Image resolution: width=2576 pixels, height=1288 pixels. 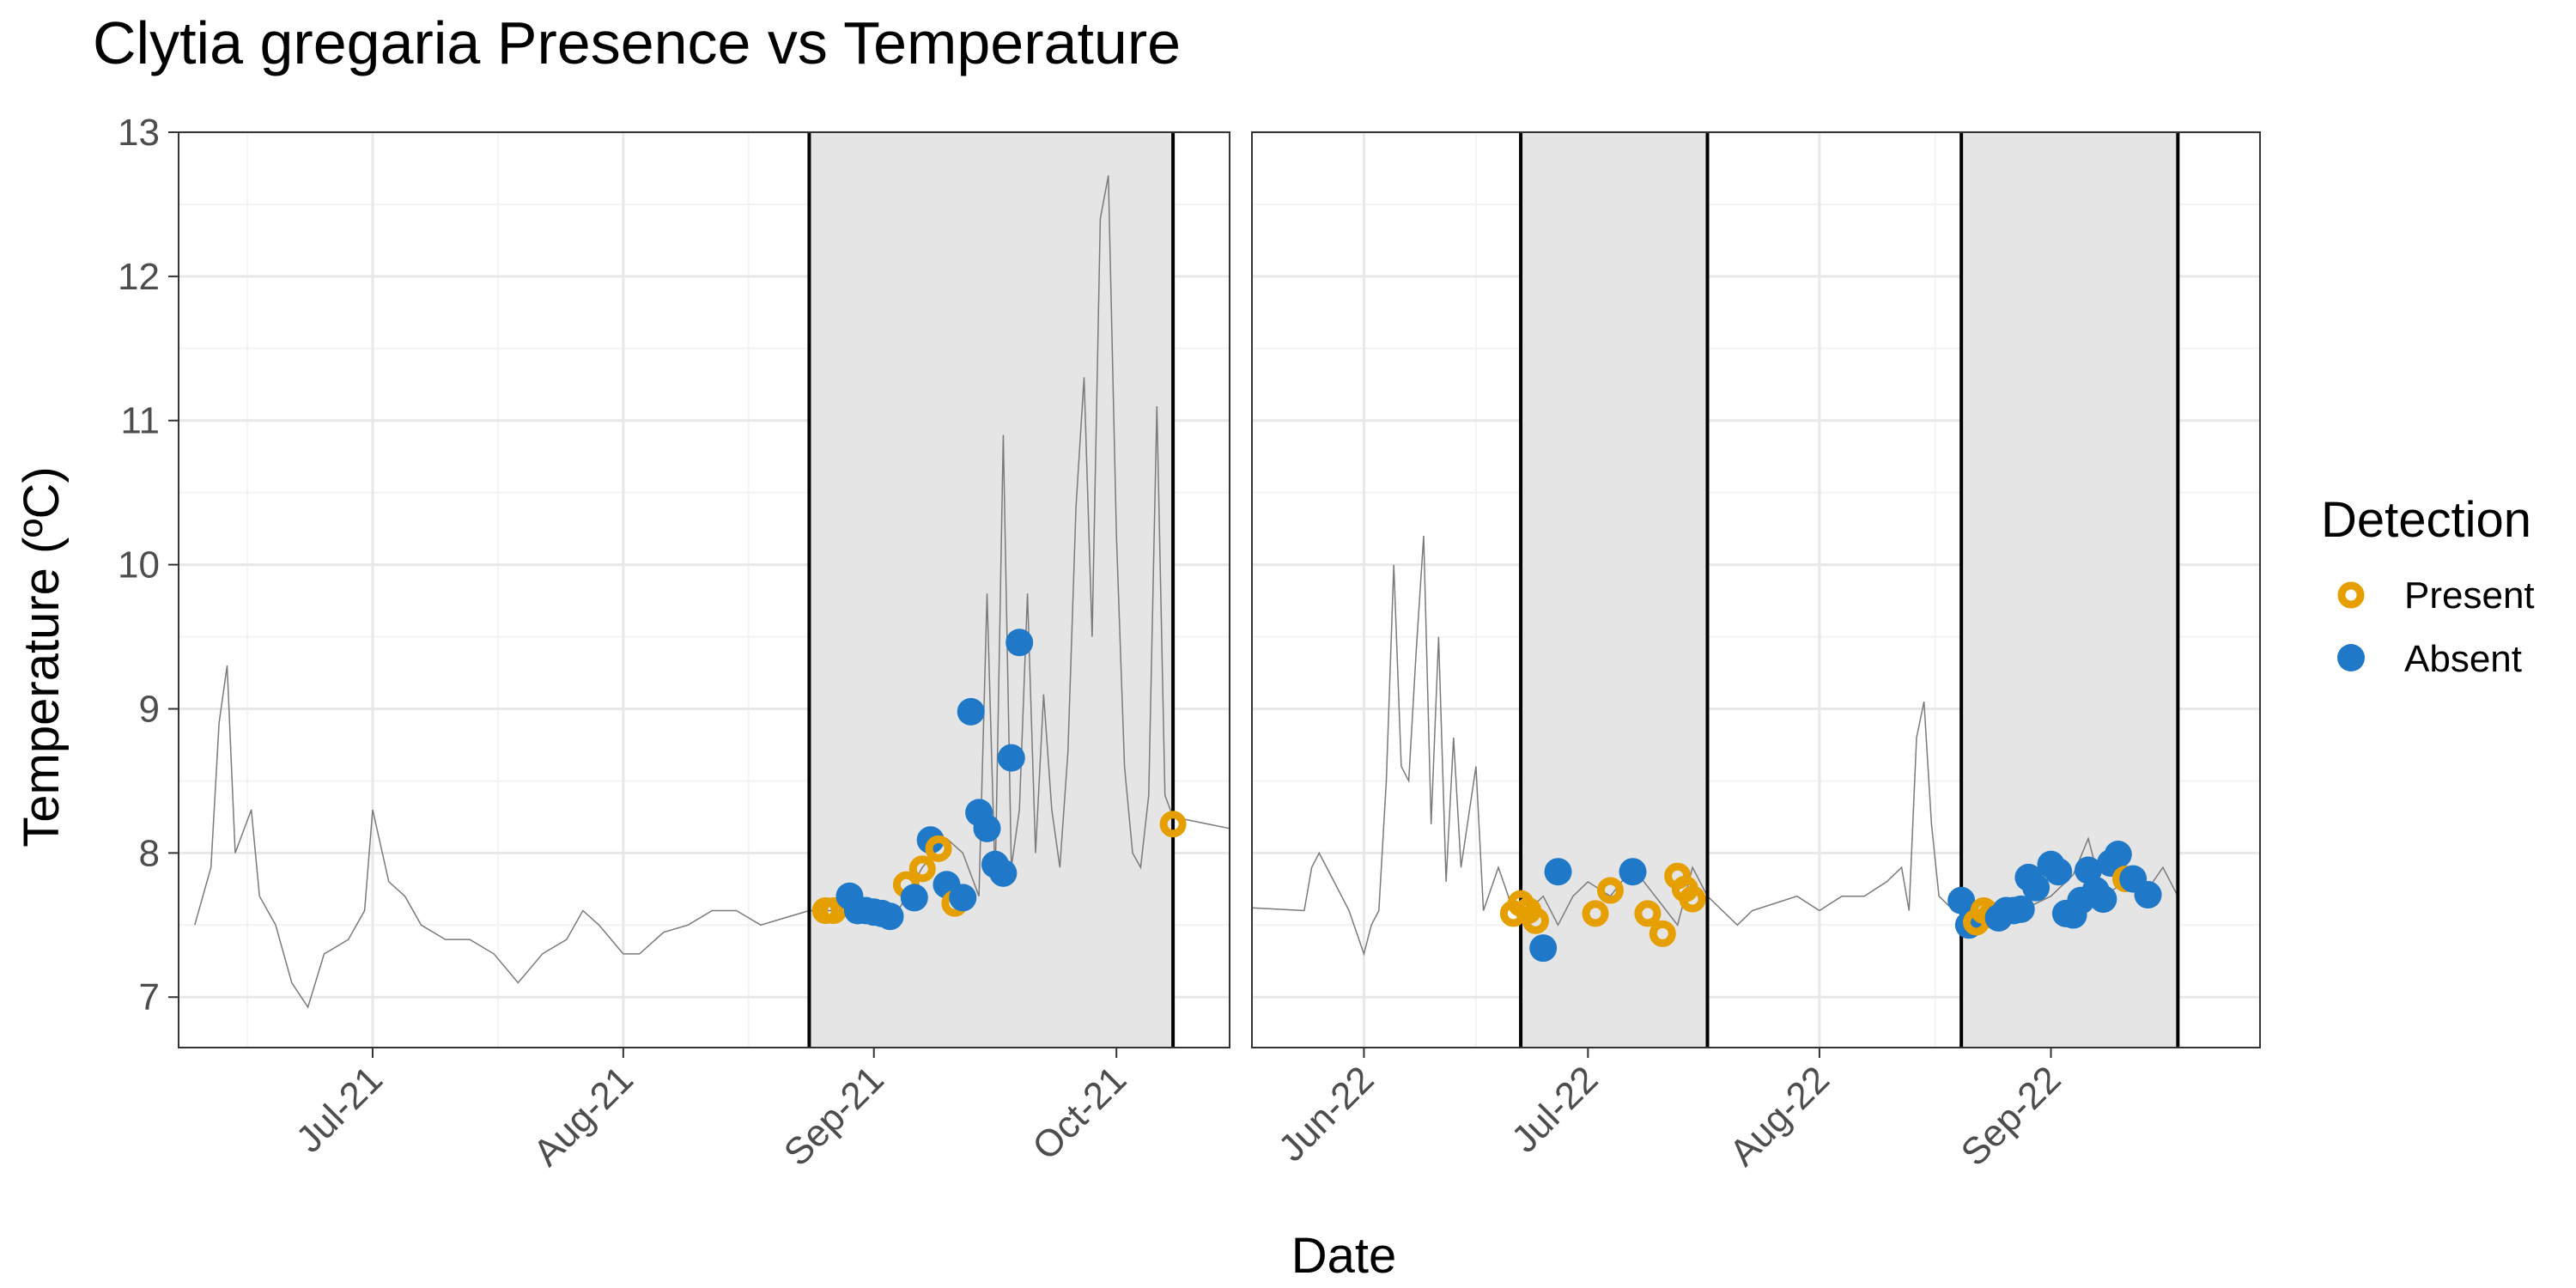 I want to click on x-axis-title: Date, so click(x=1344, y=1256).